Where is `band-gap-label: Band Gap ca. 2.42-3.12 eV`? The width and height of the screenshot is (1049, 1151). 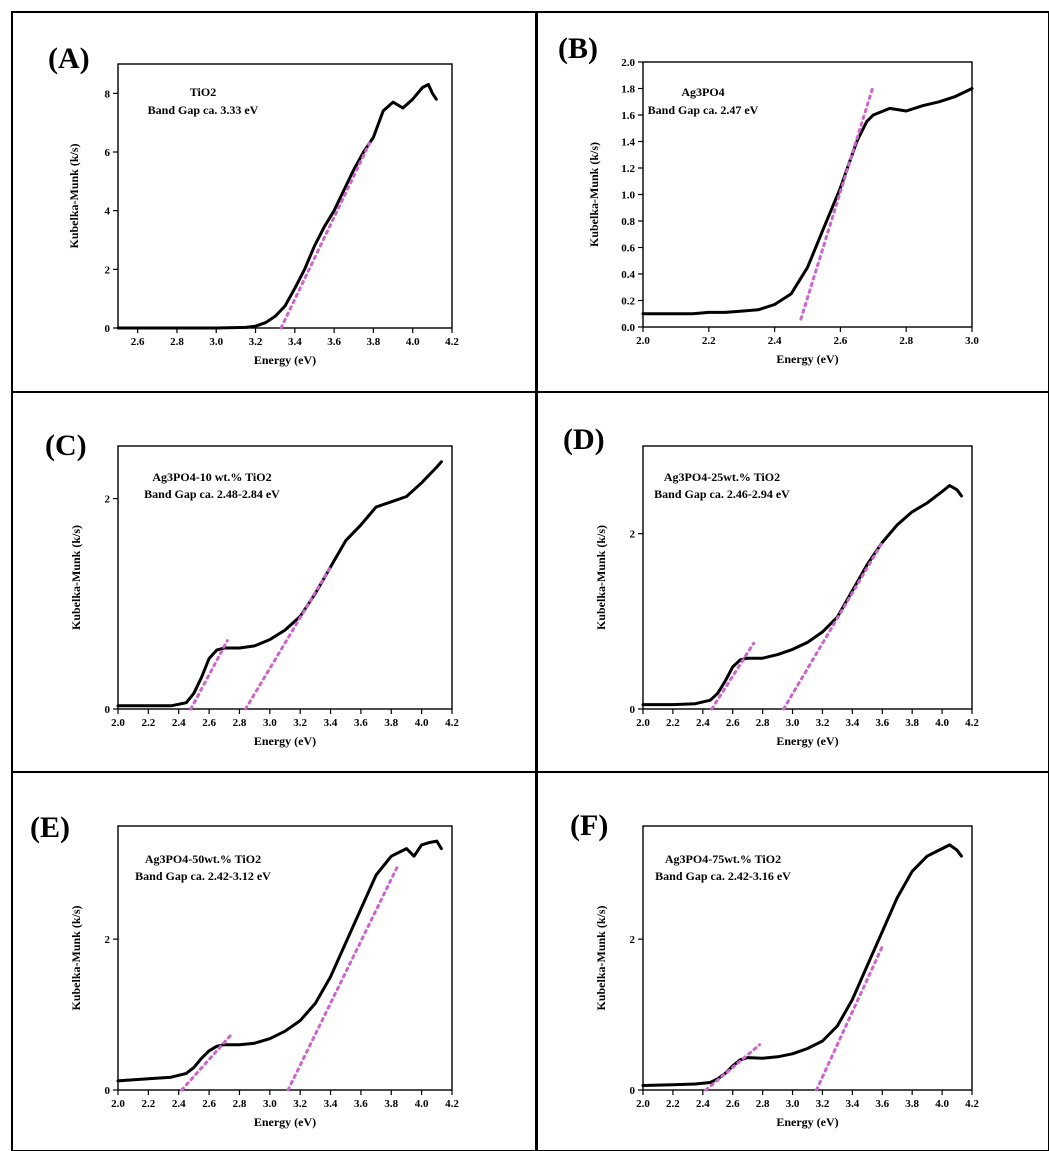 band-gap-label: Band Gap ca. 2.42-3.12 eV is located at coordinates (203, 876).